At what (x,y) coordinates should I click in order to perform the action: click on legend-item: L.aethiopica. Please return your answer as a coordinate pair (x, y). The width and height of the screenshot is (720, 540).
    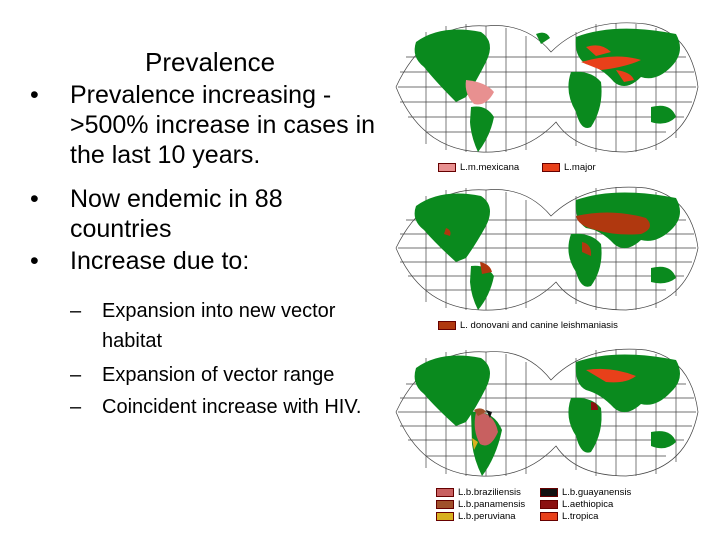
    Looking at the image, I should click on (576, 504).